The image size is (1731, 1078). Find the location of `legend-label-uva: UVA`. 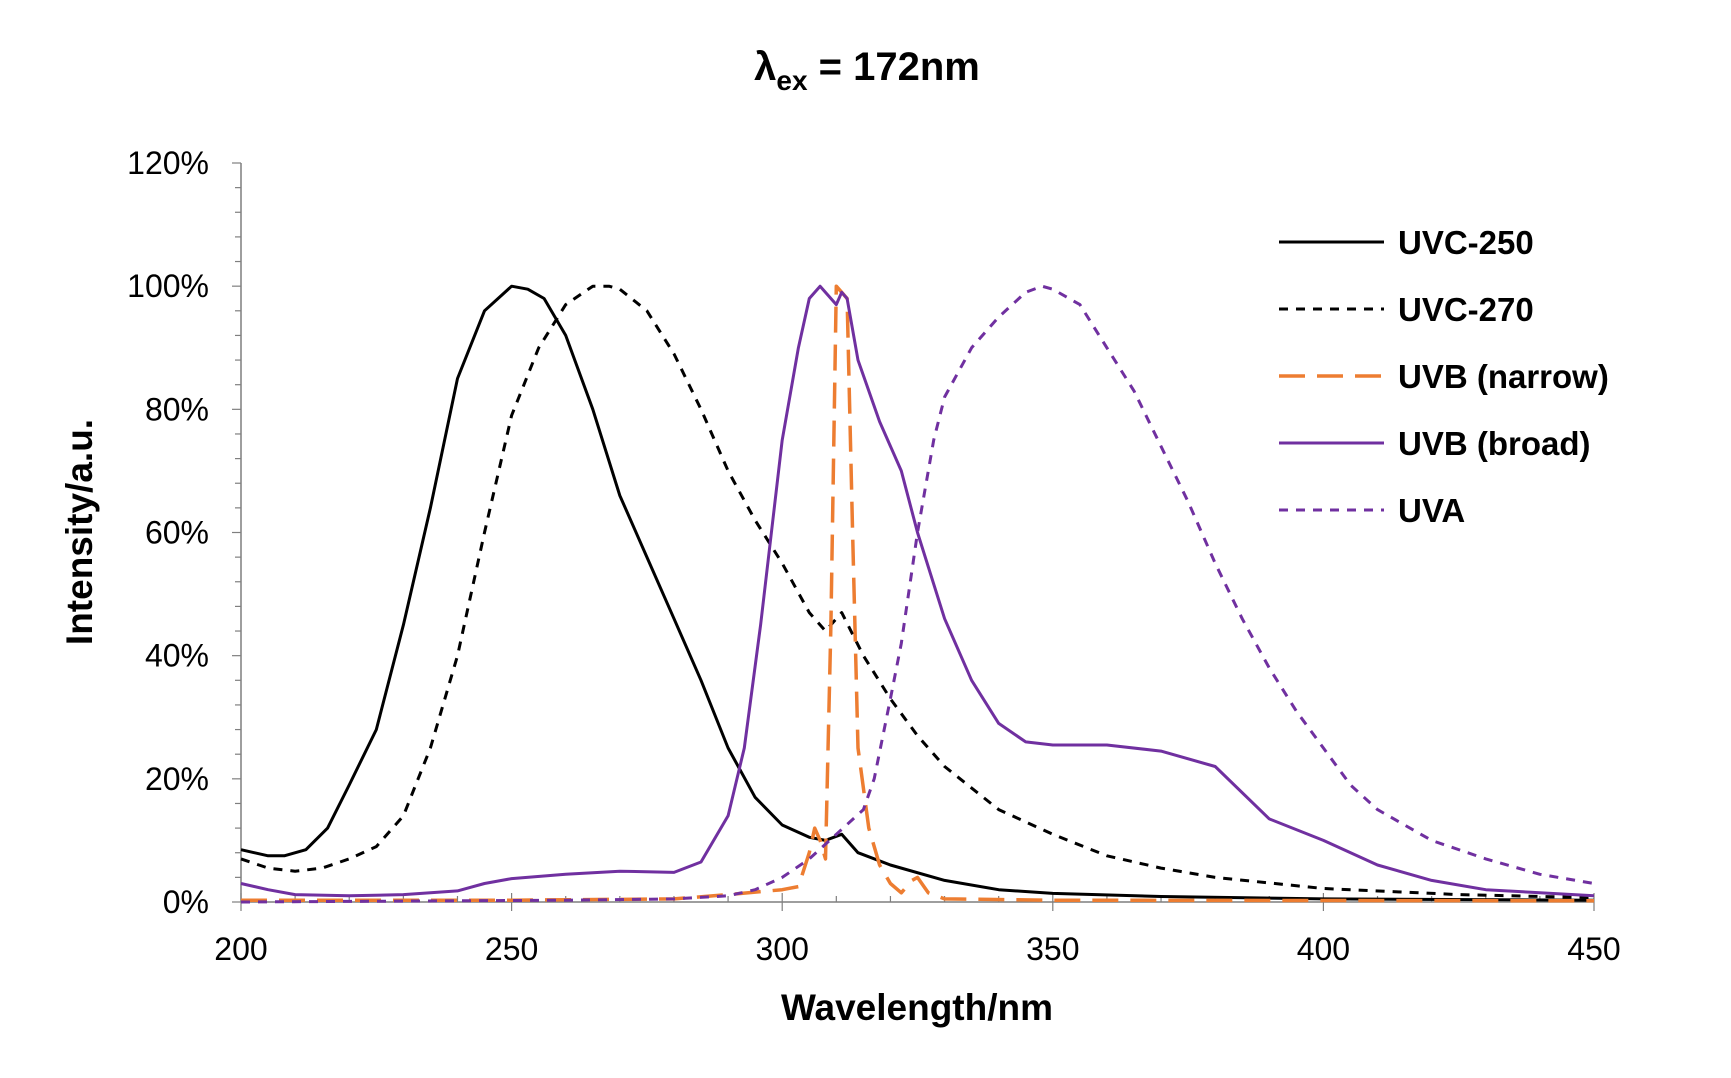

legend-label-uva: UVA is located at coordinates (1431, 510).